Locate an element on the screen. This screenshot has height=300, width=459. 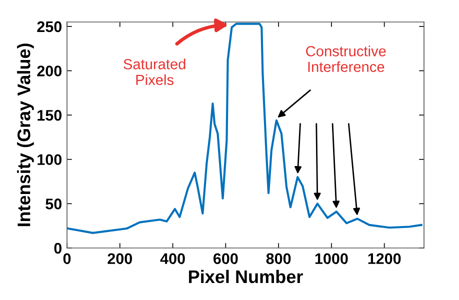
x-tick-label: 1200 is located at coordinates (384, 258).